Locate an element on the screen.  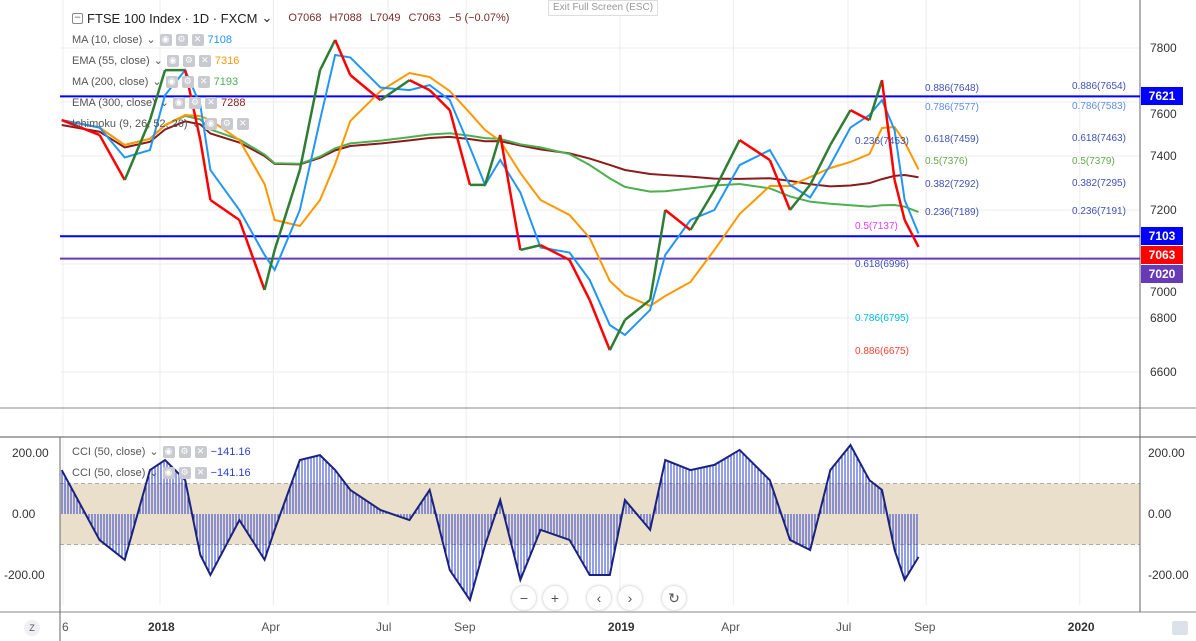
indicator-legend: Ichimoku (9, 26, 52, 26) ⌄ ◉ ⚙ ✕ is located at coordinates (162, 123).